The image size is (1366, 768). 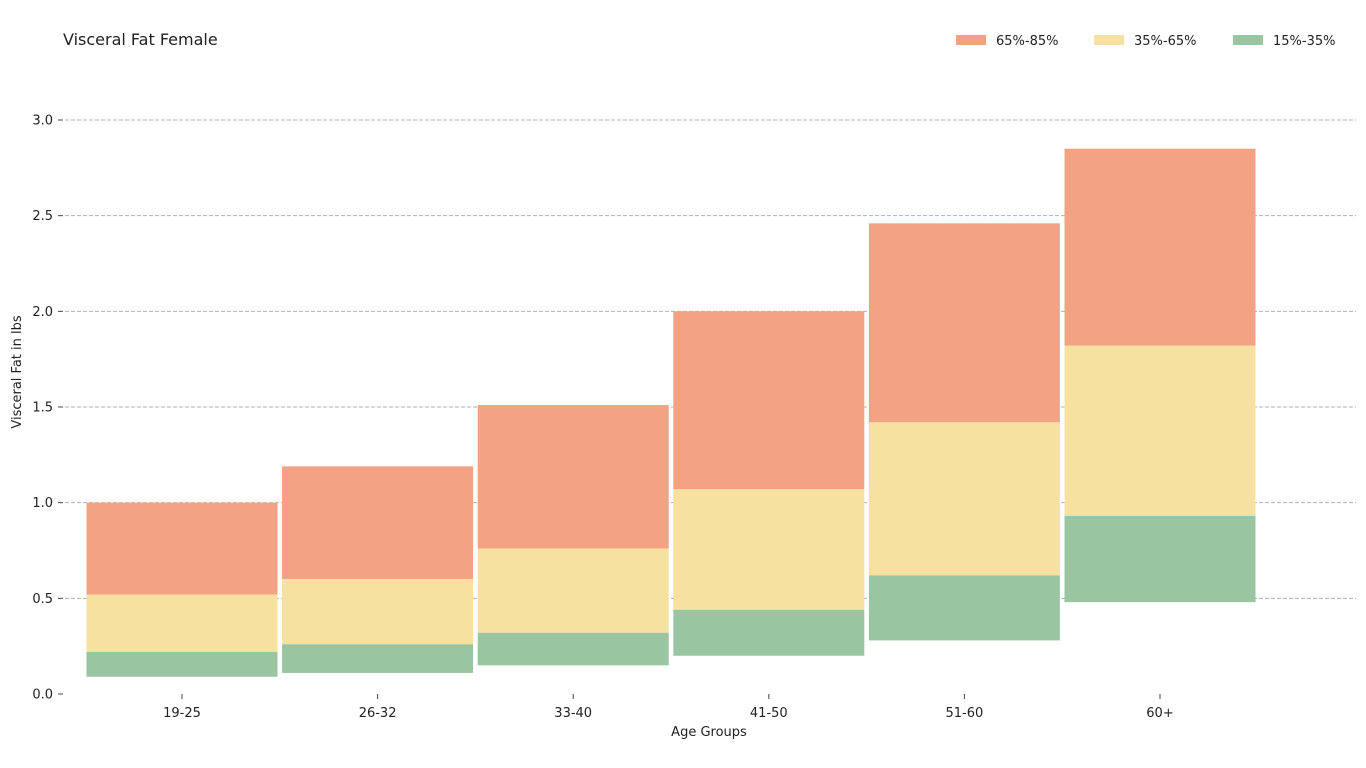 What do you see at coordinates (573, 713) in the screenshot?
I see `x-tick-label: 33-40` at bounding box center [573, 713].